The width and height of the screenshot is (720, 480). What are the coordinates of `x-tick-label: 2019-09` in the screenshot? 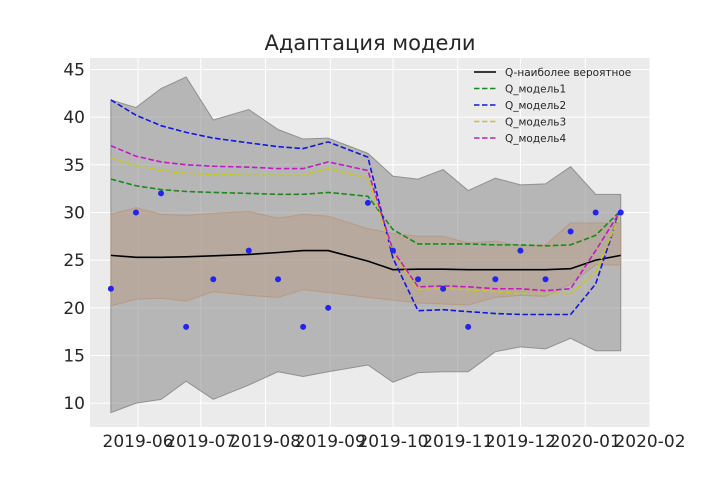 It's located at (330, 442).